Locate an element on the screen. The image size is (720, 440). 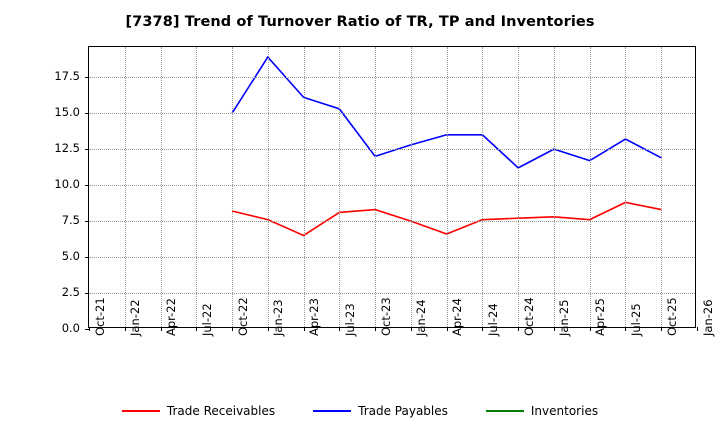
x-tick-label: Jan-26 is located at coordinates (707, 317).